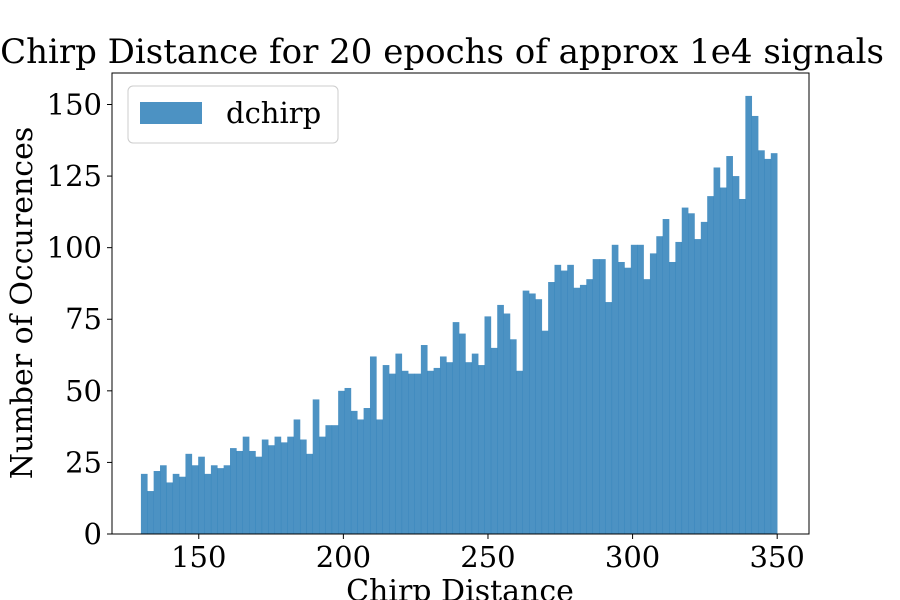 Image resolution: width=900 pixels, height=600 pixels. I want to click on x-tick-label: 300, so click(632, 557).